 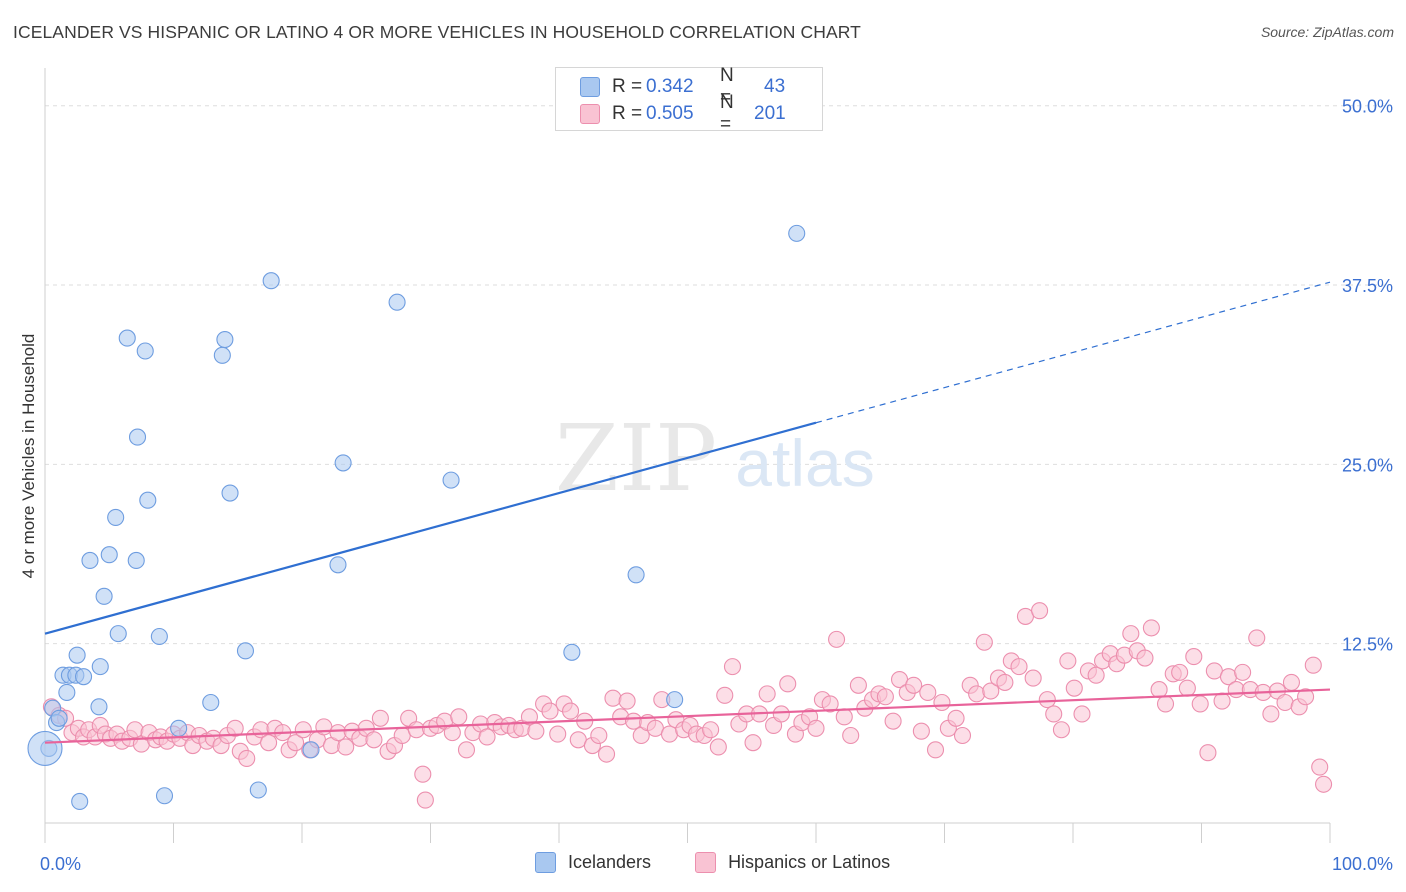 What do you see at coordinates (1367, 286) in the screenshot?
I see `y-tick-label: 37.5%` at bounding box center [1367, 286].